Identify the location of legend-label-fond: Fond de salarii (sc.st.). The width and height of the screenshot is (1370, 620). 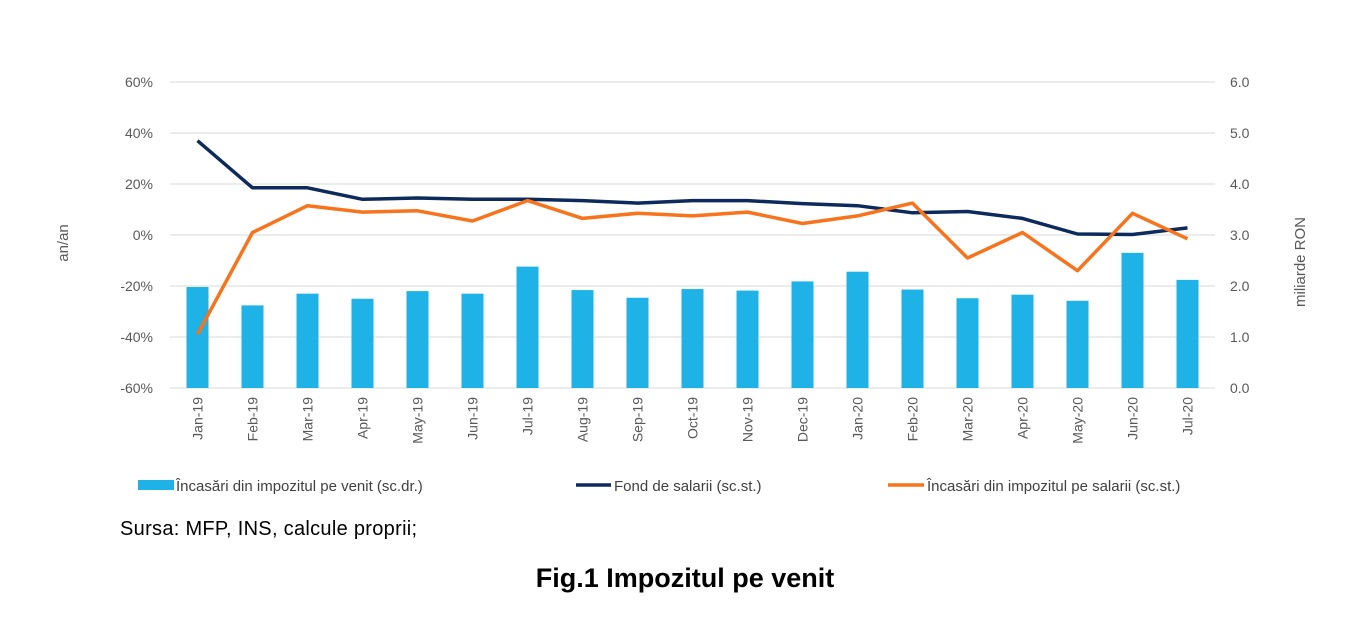
(688, 486).